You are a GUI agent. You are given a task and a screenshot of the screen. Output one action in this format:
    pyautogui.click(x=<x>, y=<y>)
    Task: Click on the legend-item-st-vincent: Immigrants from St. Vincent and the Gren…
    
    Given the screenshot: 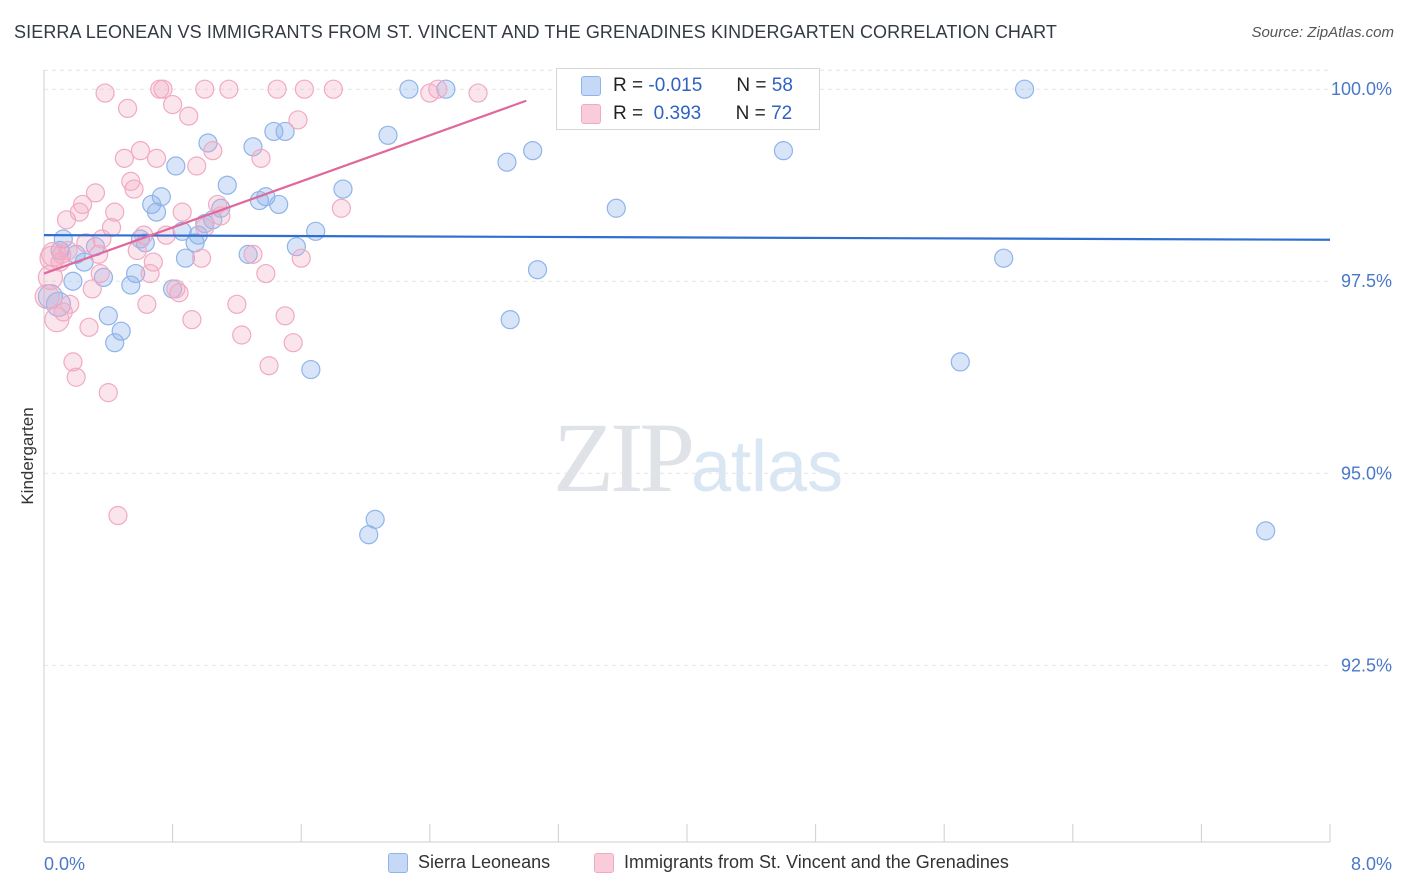 What is the action you would take?
    pyautogui.click(x=801, y=862)
    